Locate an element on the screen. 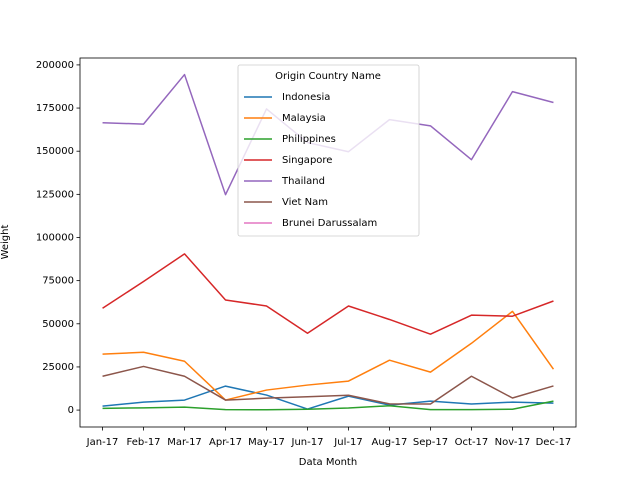  y-tick-label: 150000 is located at coordinates (55, 151).